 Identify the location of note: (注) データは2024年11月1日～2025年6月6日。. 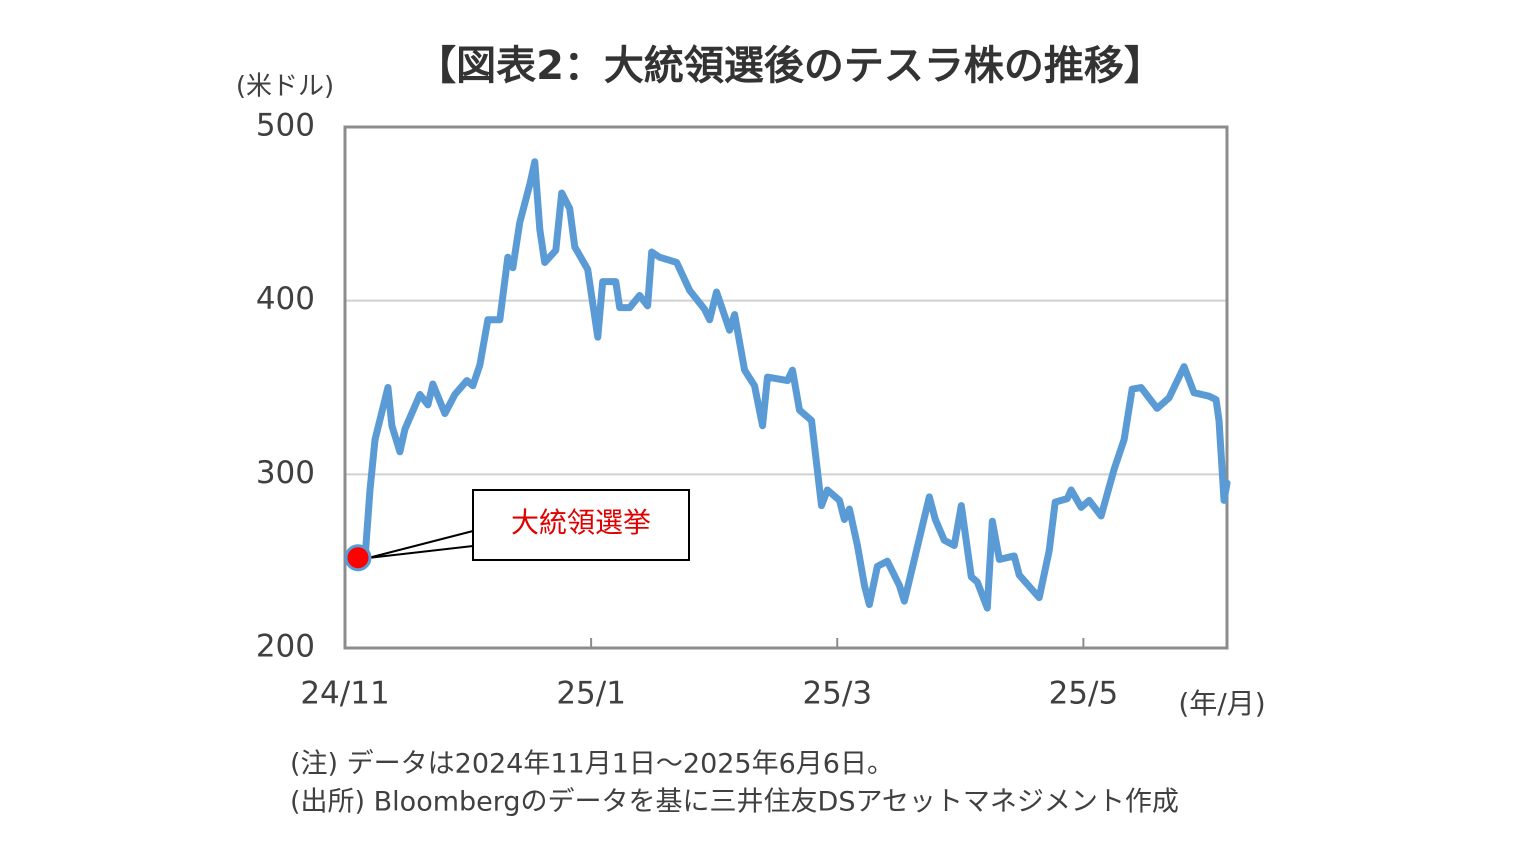
(592, 764).